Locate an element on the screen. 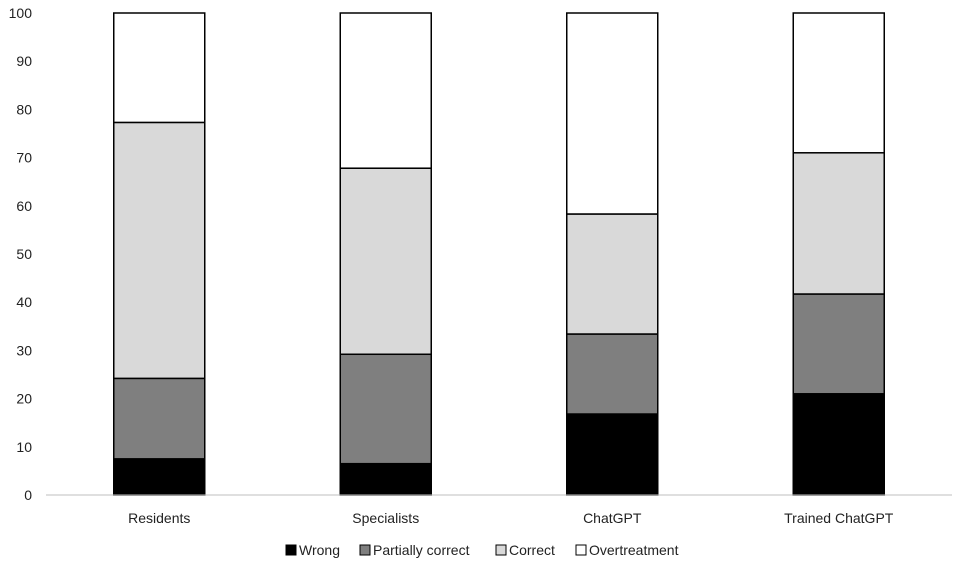 The image size is (960, 572). legend-label: Correct is located at coordinates (532, 550).